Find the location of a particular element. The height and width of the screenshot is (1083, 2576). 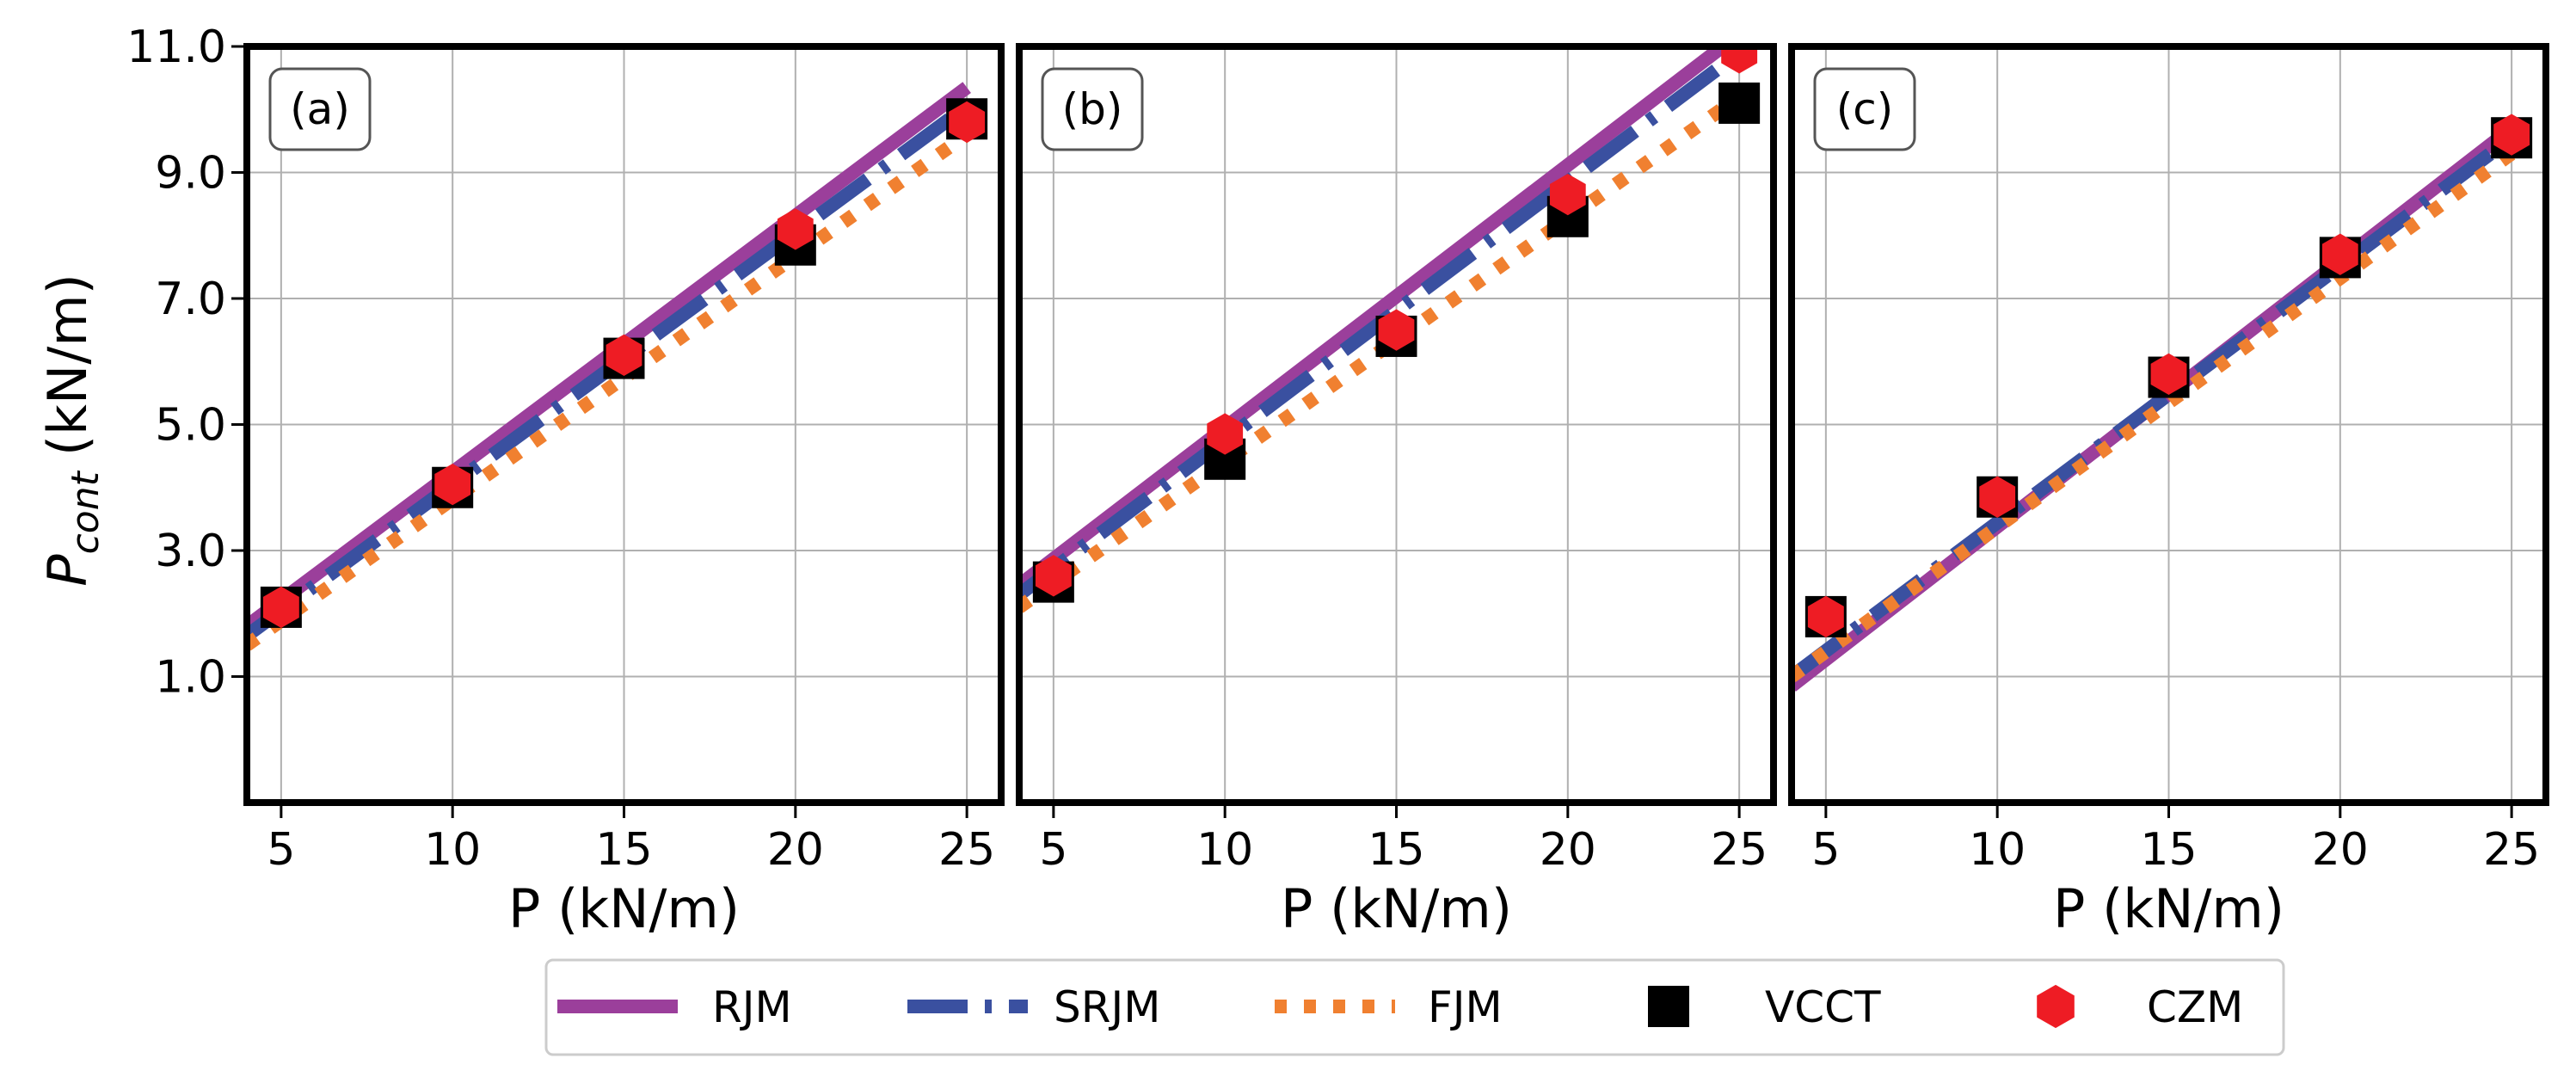

legend-label-vcct: VCCT is located at coordinates (1823, 1007).